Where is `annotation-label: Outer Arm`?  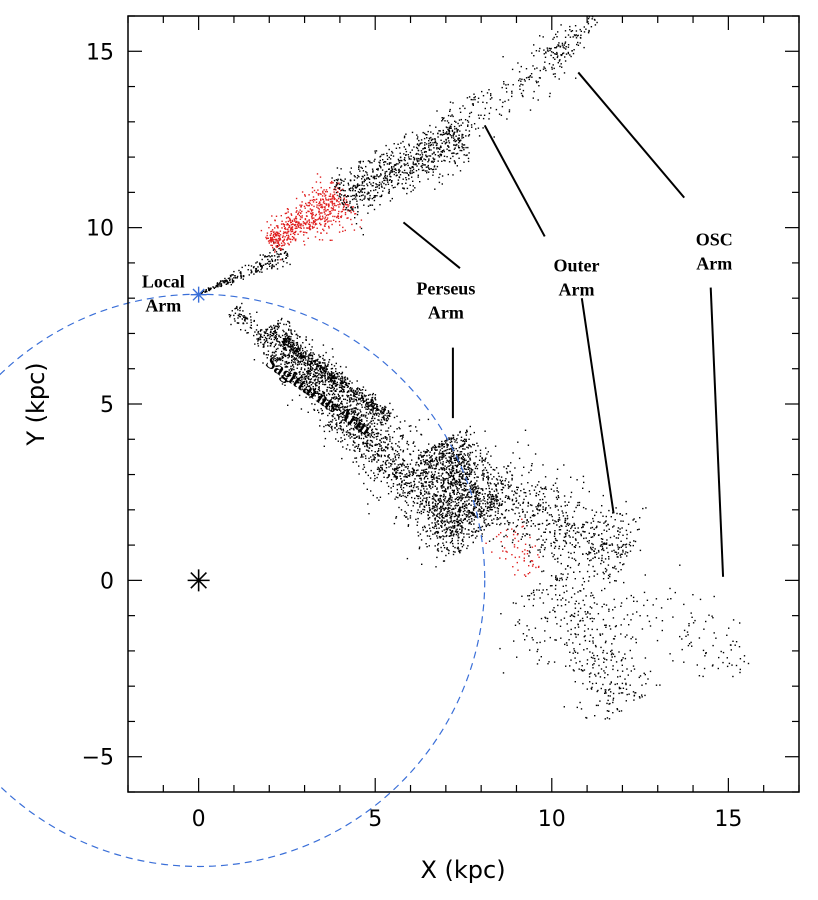 annotation-label: Outer Arm is located at coordinates (577, 278).